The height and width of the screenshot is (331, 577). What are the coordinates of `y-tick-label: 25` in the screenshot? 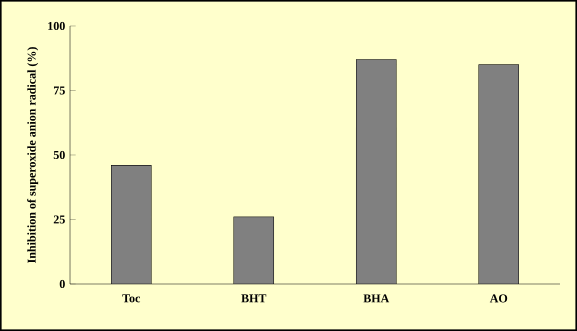 It's located at (59, 219).